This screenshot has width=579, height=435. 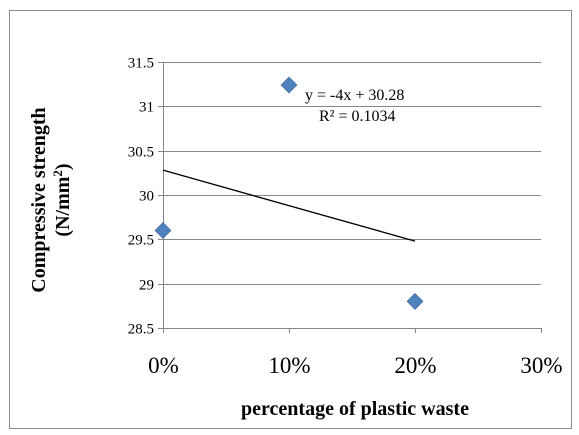 I want to click on trendline-group, so click(x=289, y=205).